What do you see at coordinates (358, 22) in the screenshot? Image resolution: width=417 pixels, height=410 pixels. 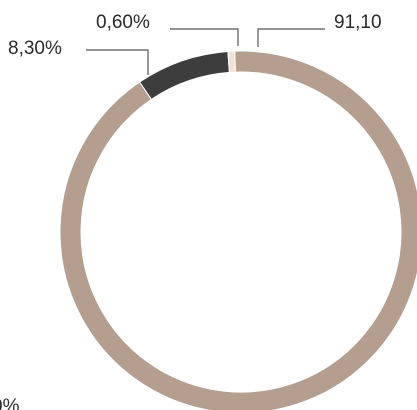 I see `slice-label-0: 91,10` at bounding box center [358, 22].